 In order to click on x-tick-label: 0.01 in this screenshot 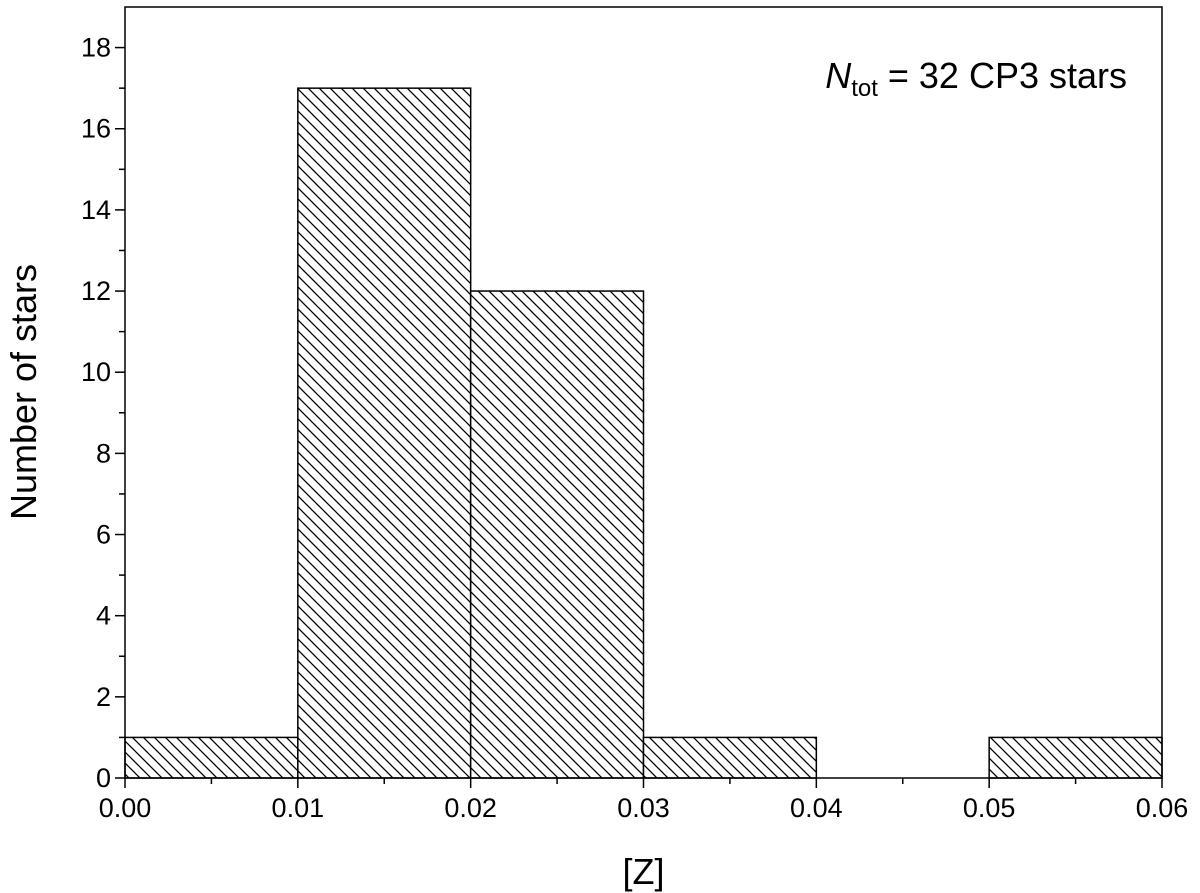, I will do `click(298, 808)`.